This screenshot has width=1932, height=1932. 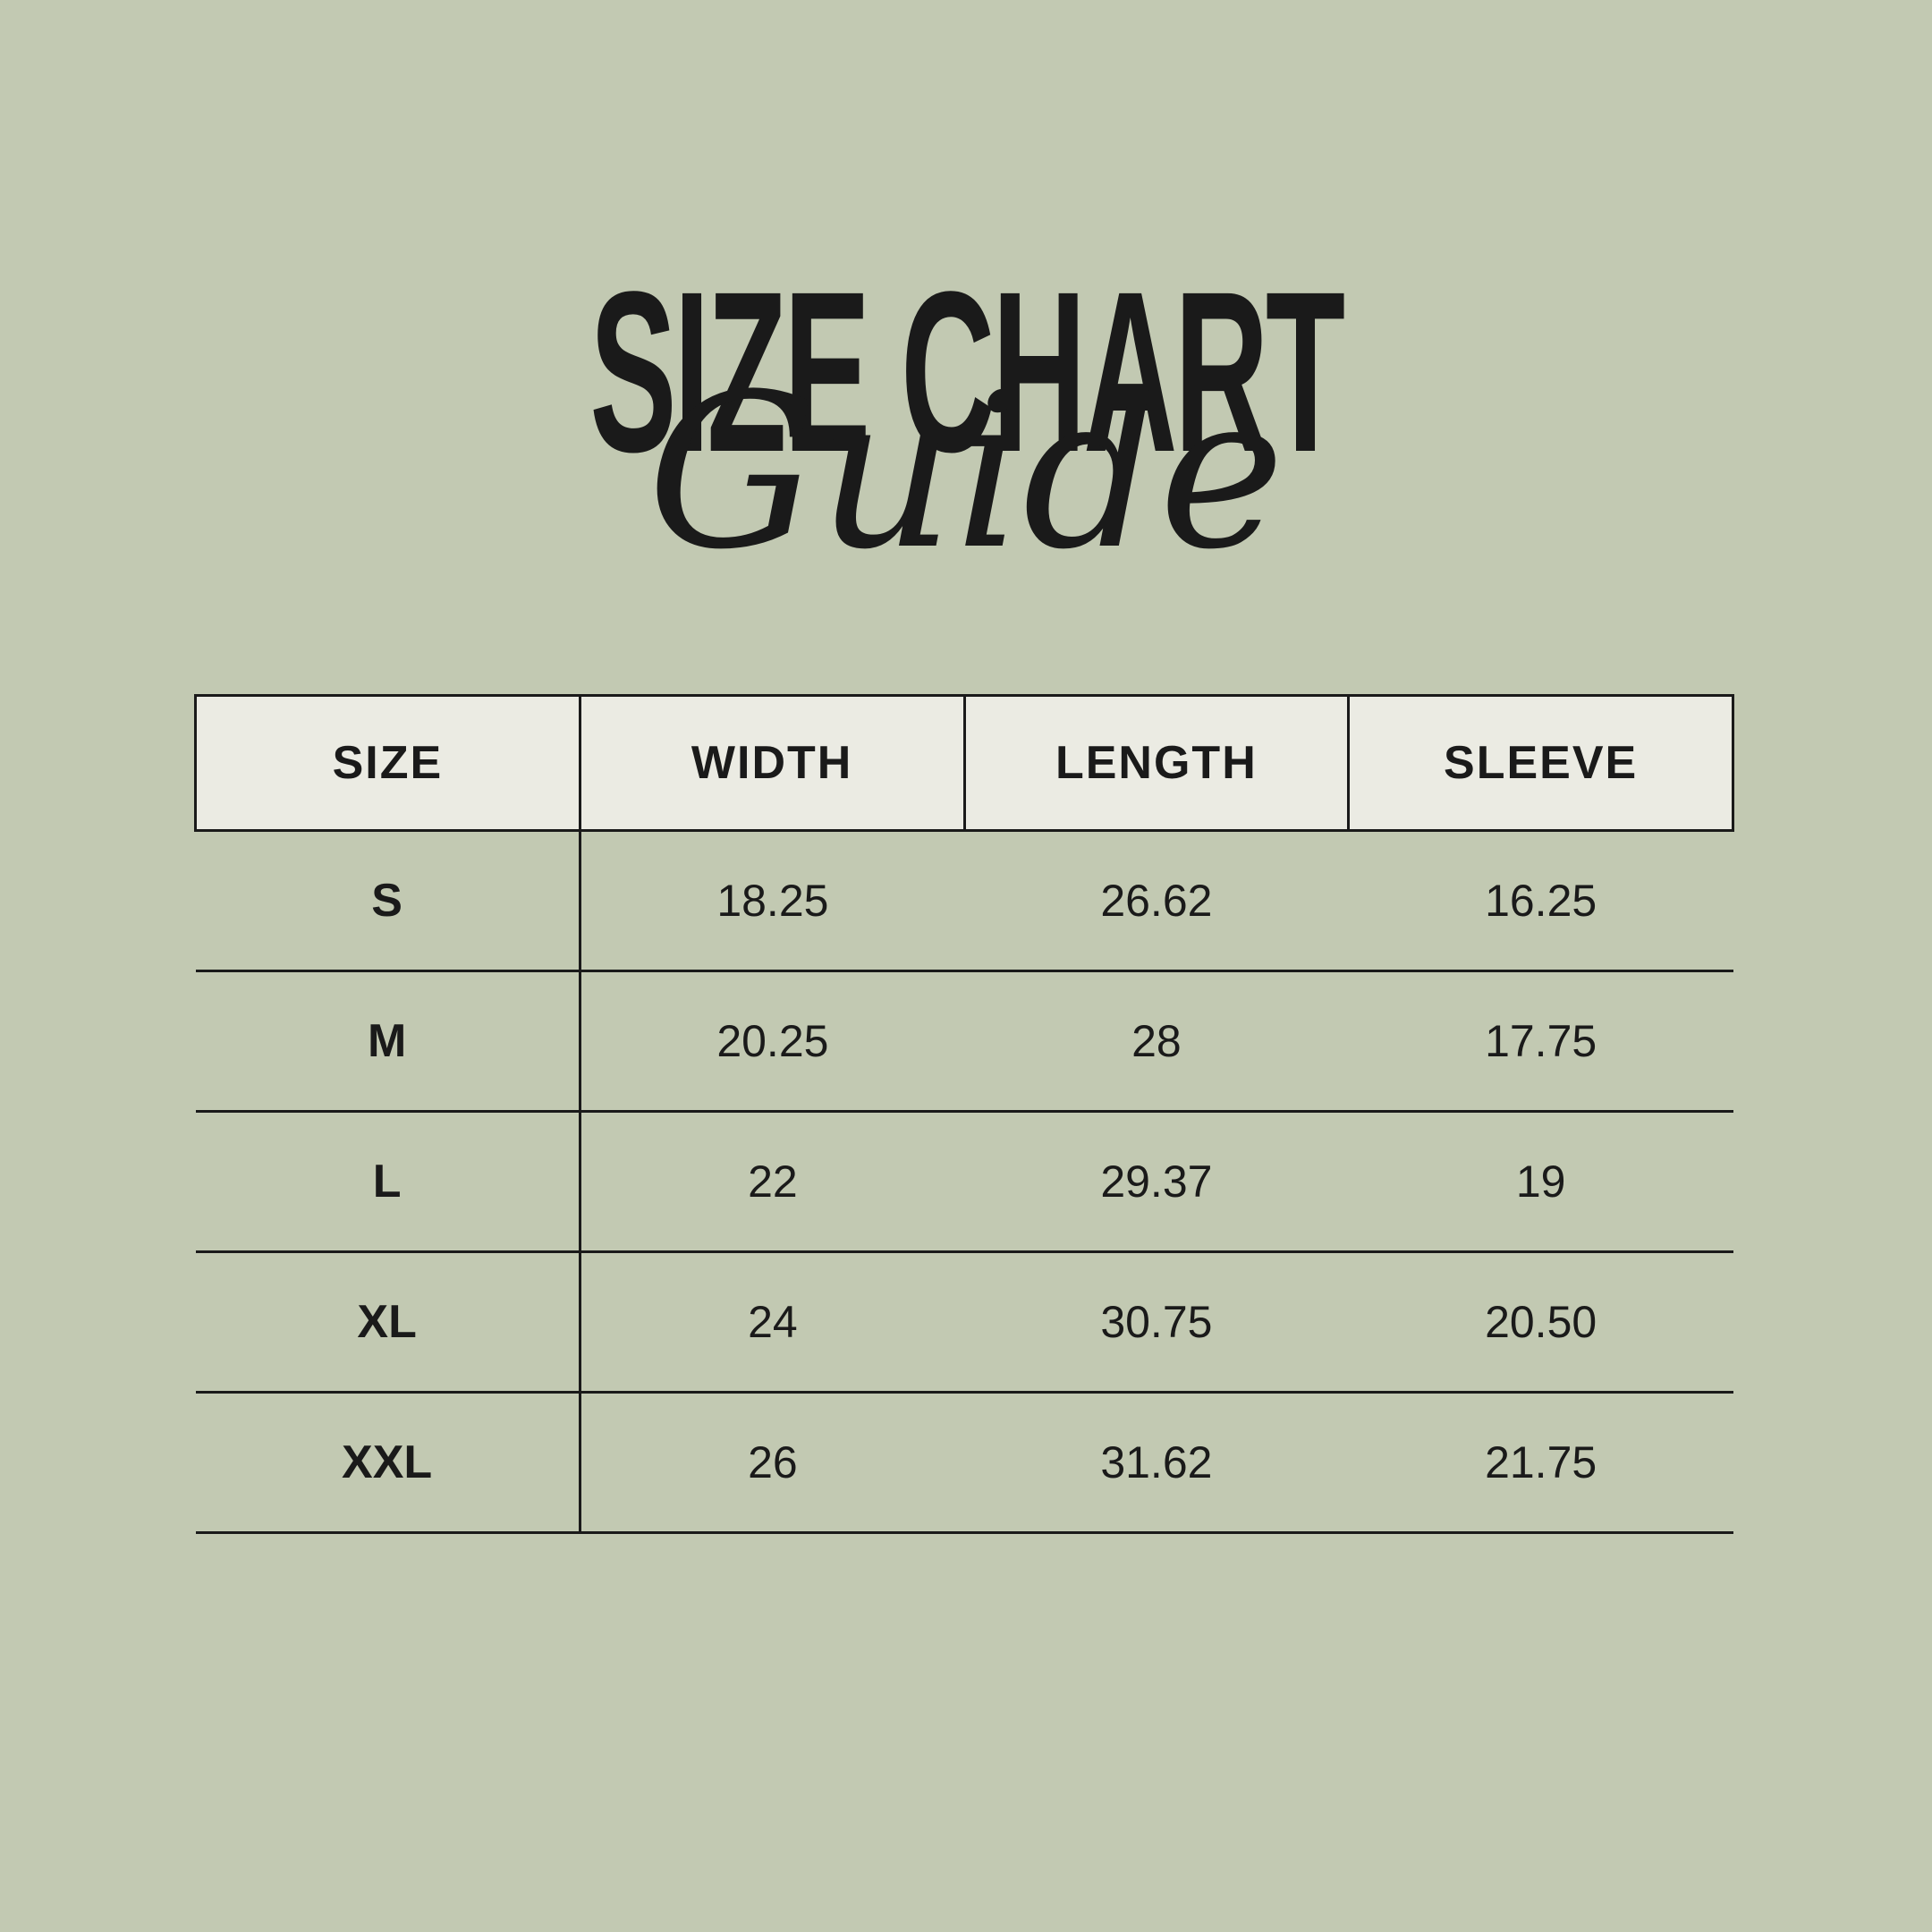 I want to click on size-label: XL, so click(x=388, y=1322).